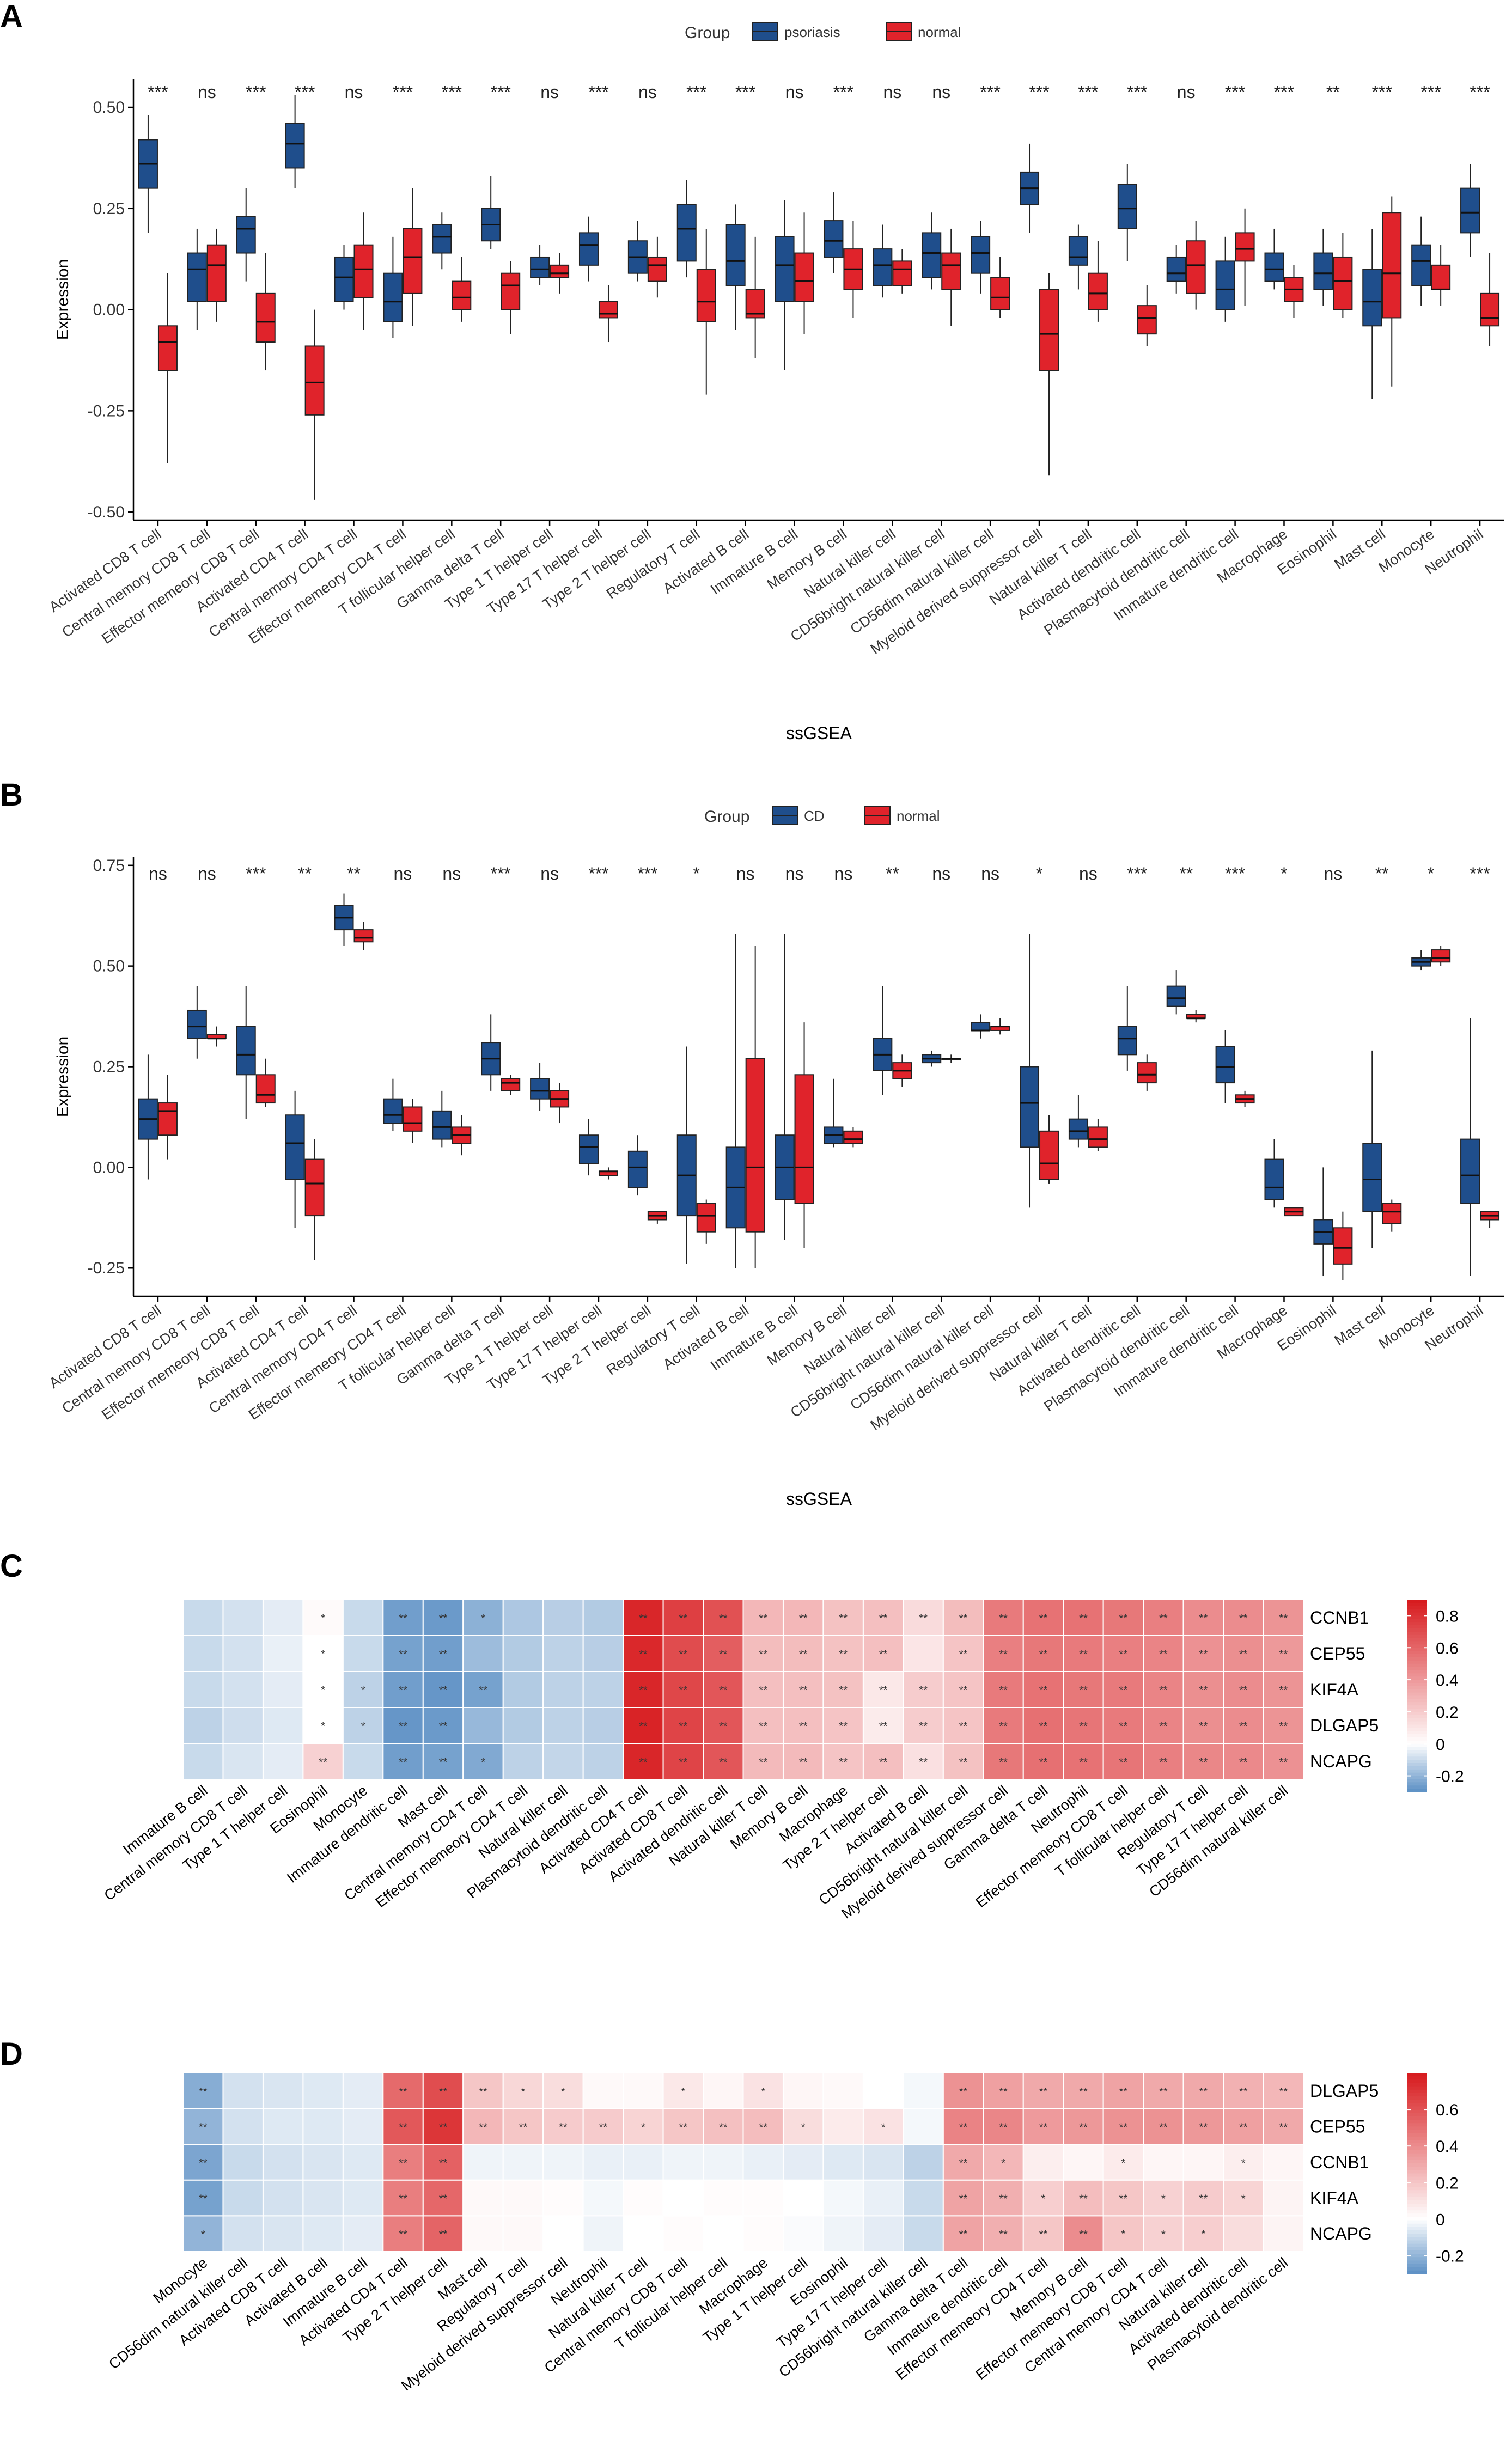  I want to click on colorbar-label: 0.4, so click(1448, 2147).